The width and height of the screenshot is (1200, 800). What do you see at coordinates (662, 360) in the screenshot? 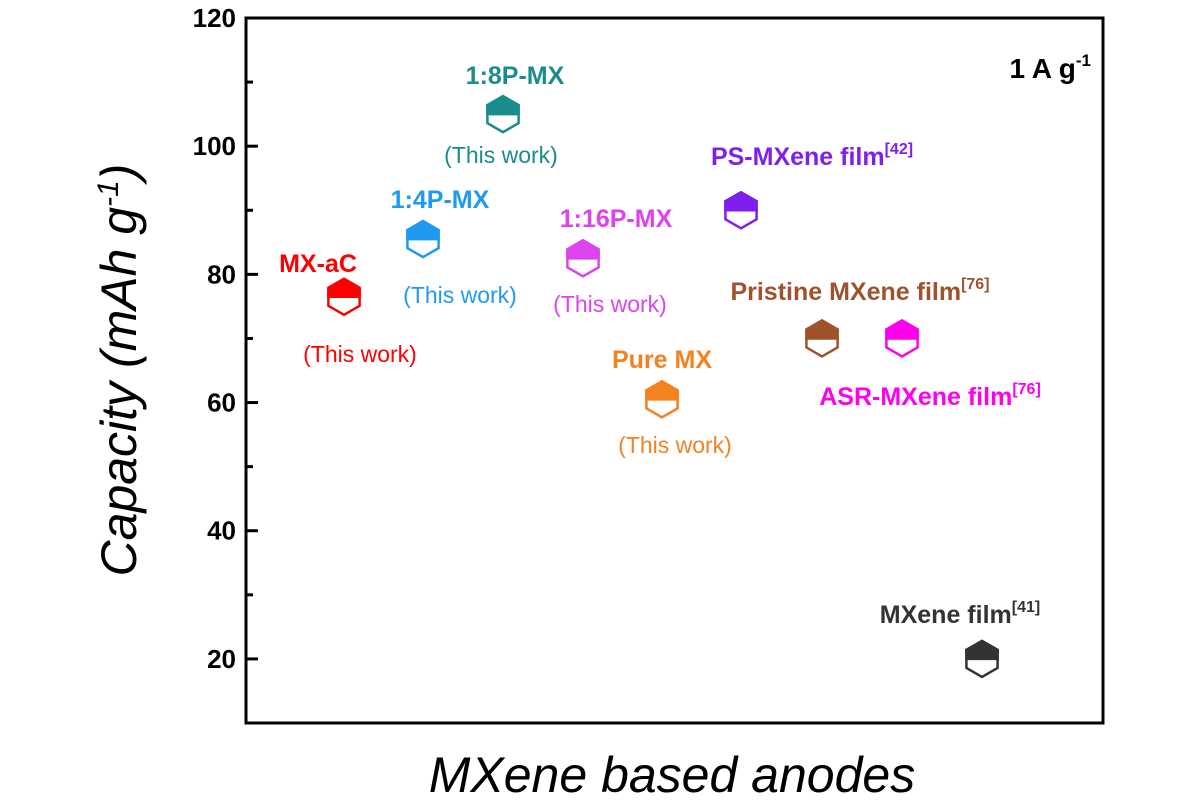
I see `point-label-4: Pure MX` at bounding box center [662, 360].